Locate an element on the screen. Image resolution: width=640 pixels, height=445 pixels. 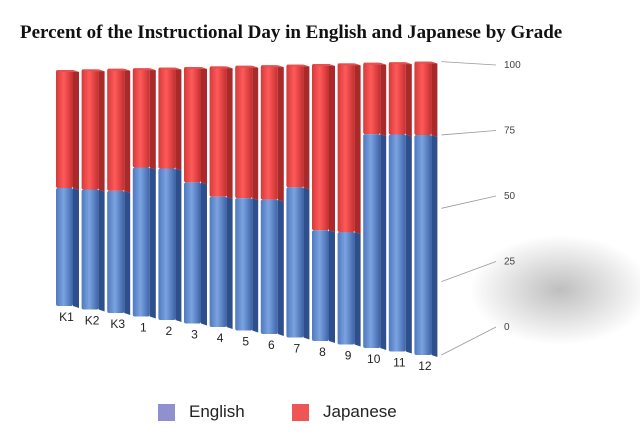
x-tick-label-4: 4 is located at coordinates (220, 338).